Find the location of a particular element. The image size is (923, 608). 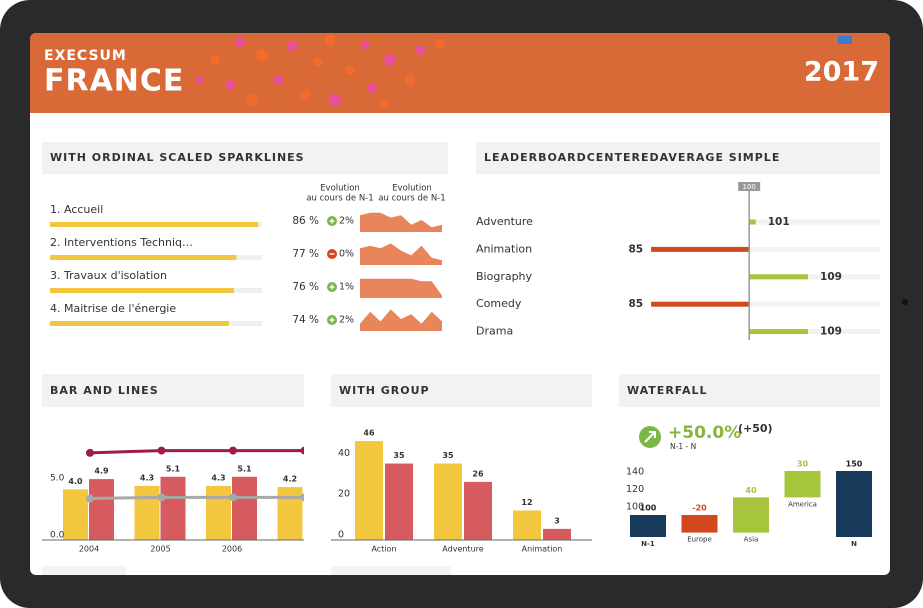

change-label: 1% is located at coordinates (346, 287).